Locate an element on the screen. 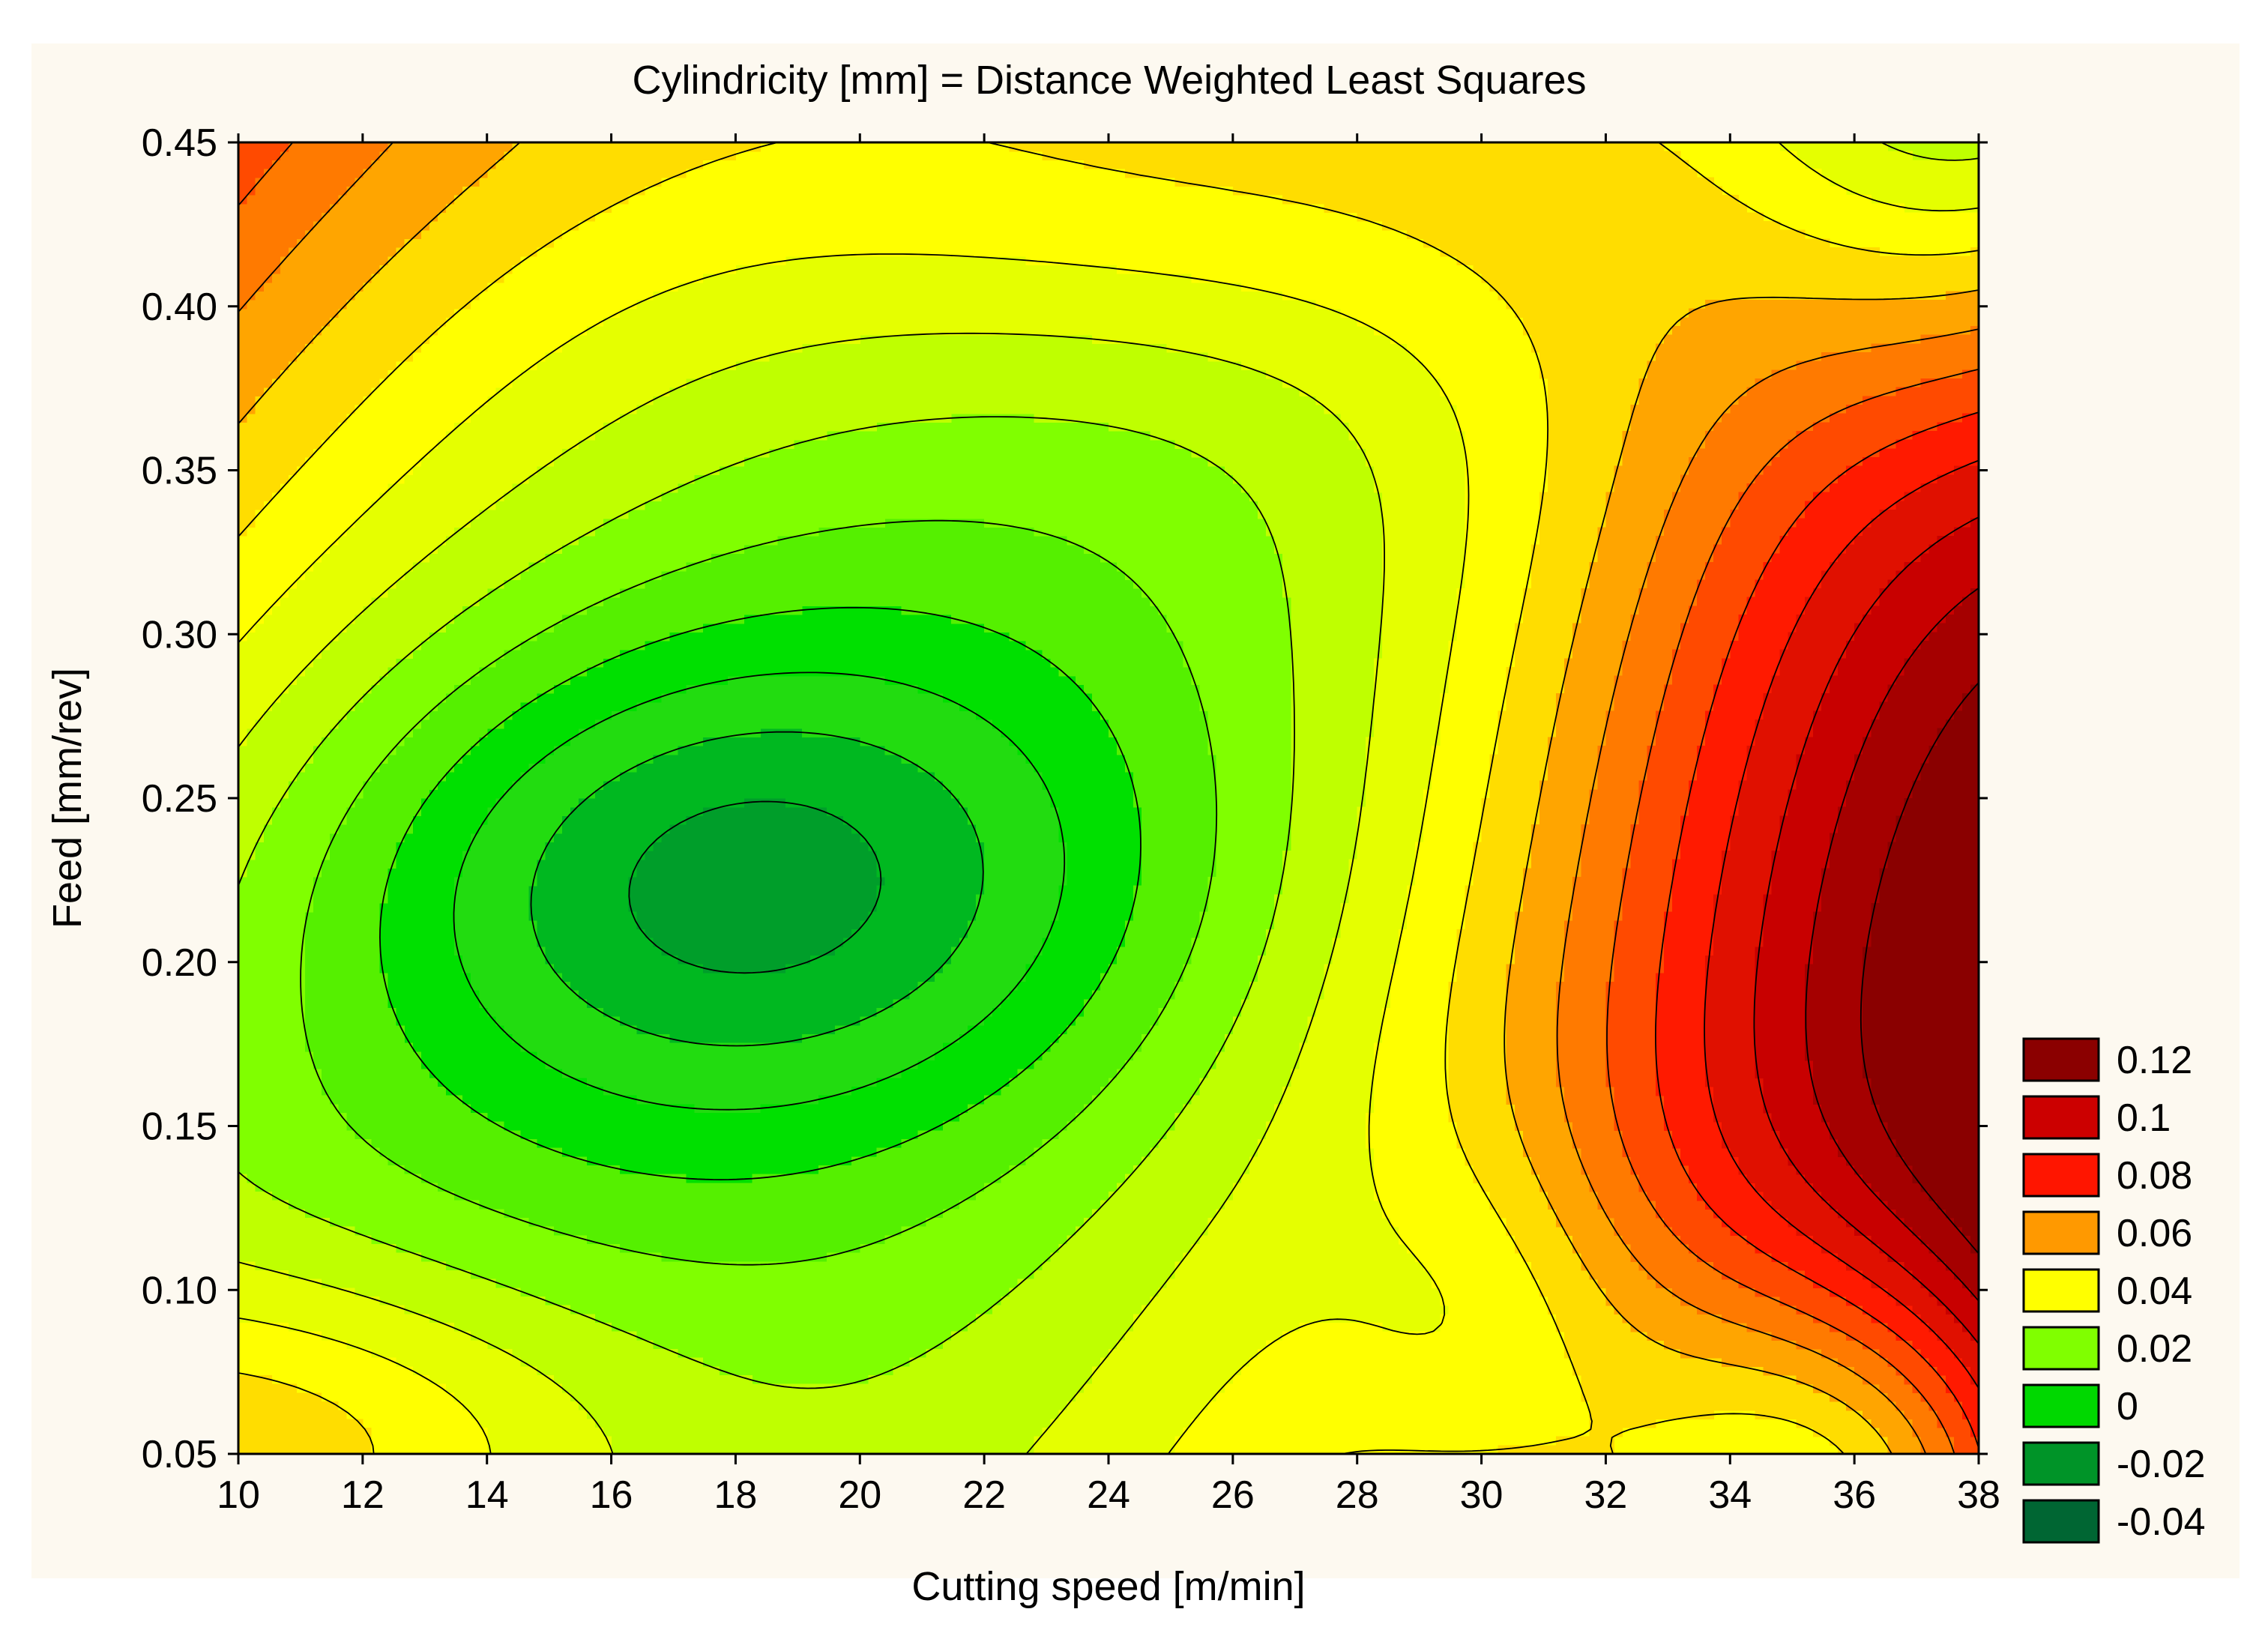 The image size is (2268, 1633). y-tick-label: 0.05 is located at coordinates (179, 1454).